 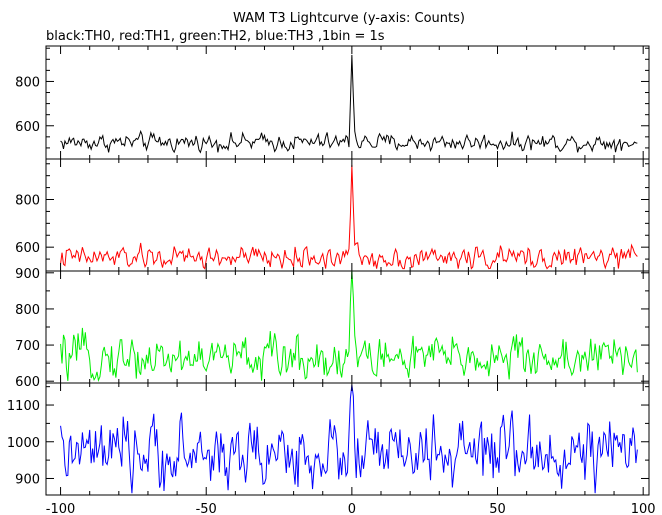 What do you see at coordinates (61, 508) in the screenshot?
I see `x-tick-label: -100` at bounding box center [61, 508].